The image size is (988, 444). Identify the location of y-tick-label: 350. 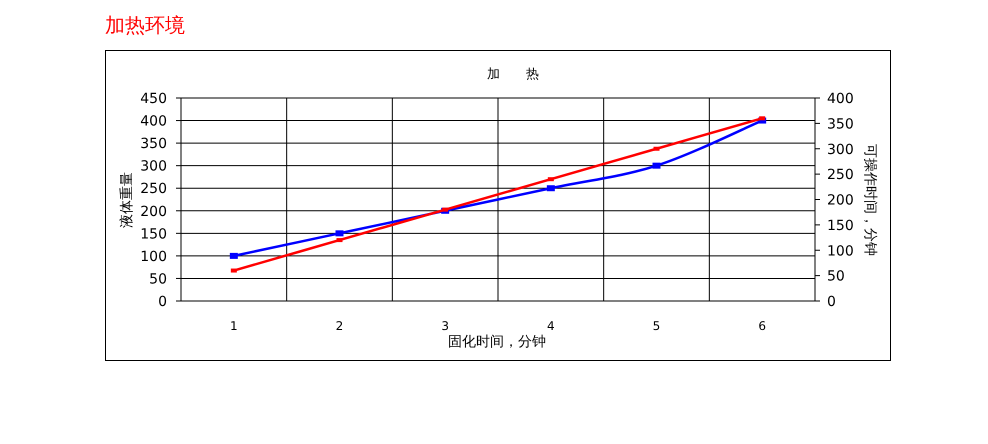
(153, 144).